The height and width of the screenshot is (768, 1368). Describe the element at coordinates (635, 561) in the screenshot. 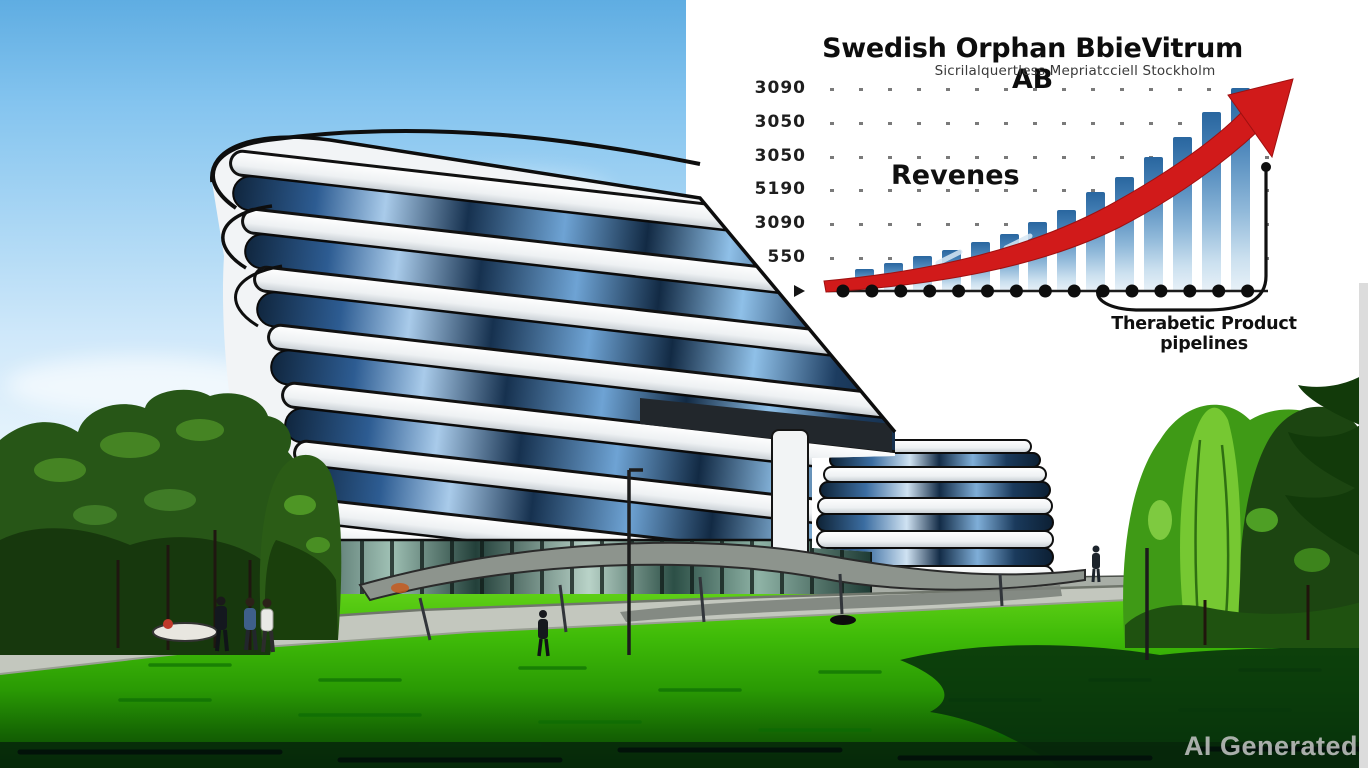

I see `lamppost` at that location.